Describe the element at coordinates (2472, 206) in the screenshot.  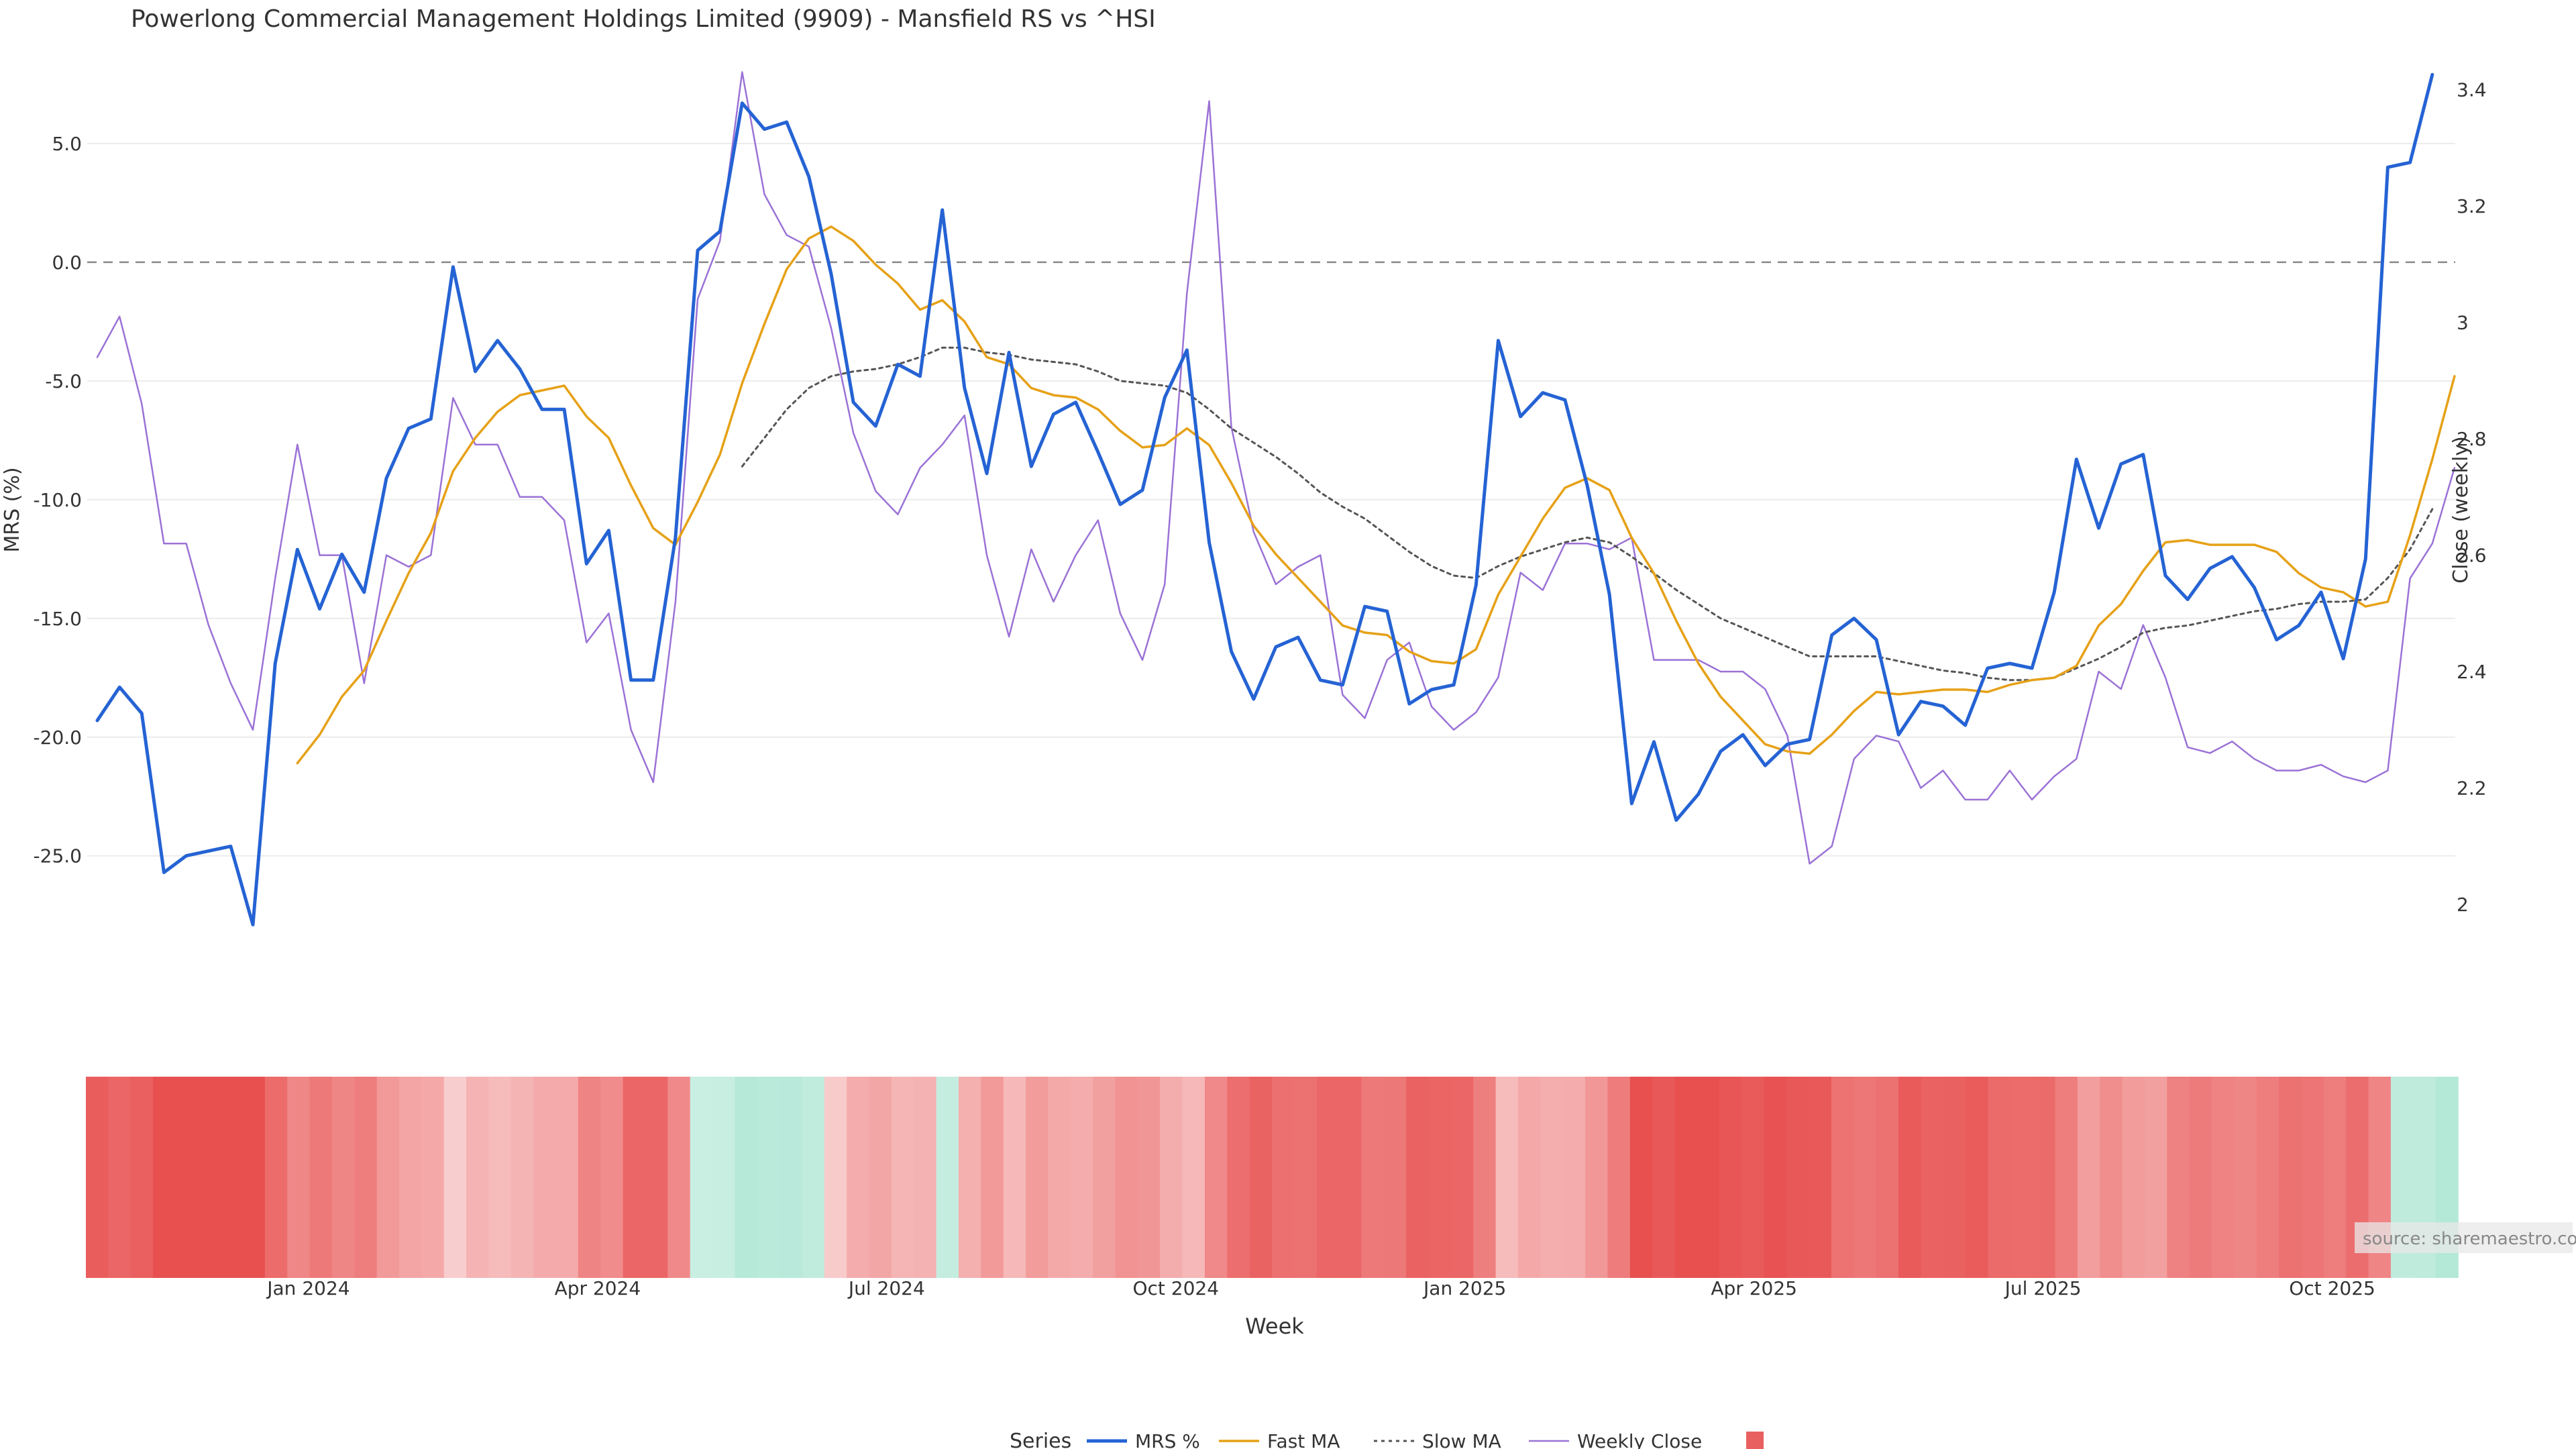
I see `y2-tick-label: 3.2` at that location.